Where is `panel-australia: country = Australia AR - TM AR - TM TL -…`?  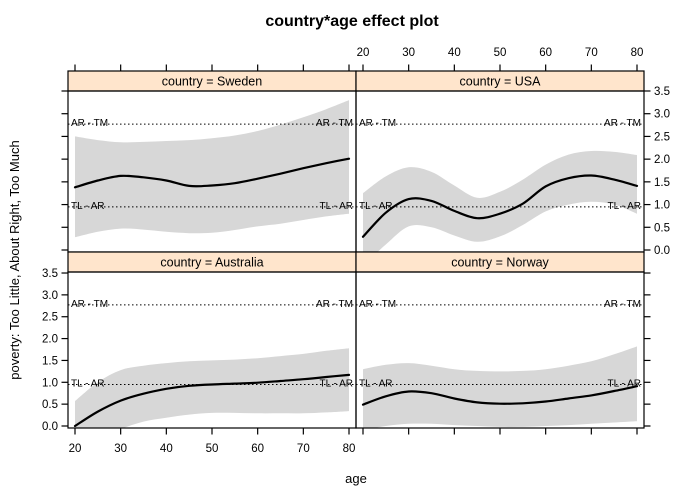 panel-australia: country = Australia AR - TM AR - TM TL -… is located at coordinates (212, 340).